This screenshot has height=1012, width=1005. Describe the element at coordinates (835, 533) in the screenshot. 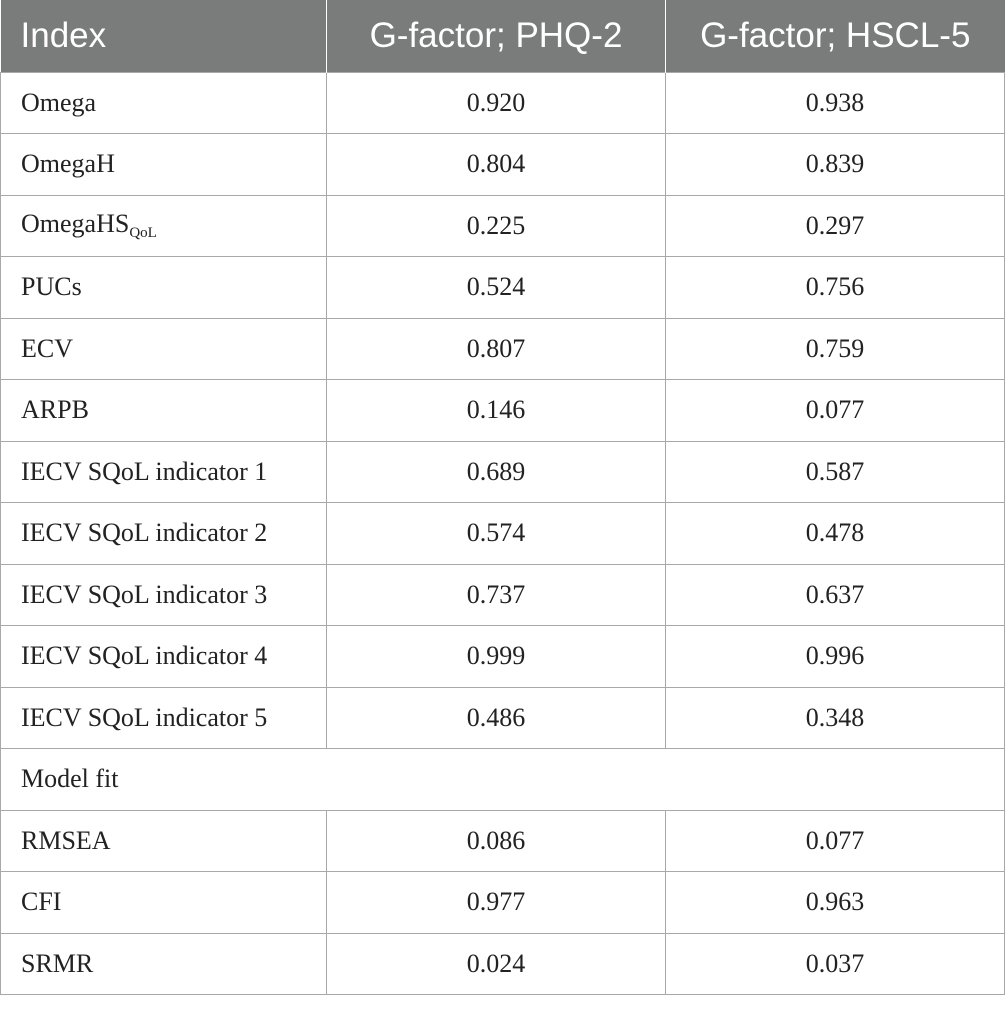

I see `cell-hscl5: 0.478` at that location.